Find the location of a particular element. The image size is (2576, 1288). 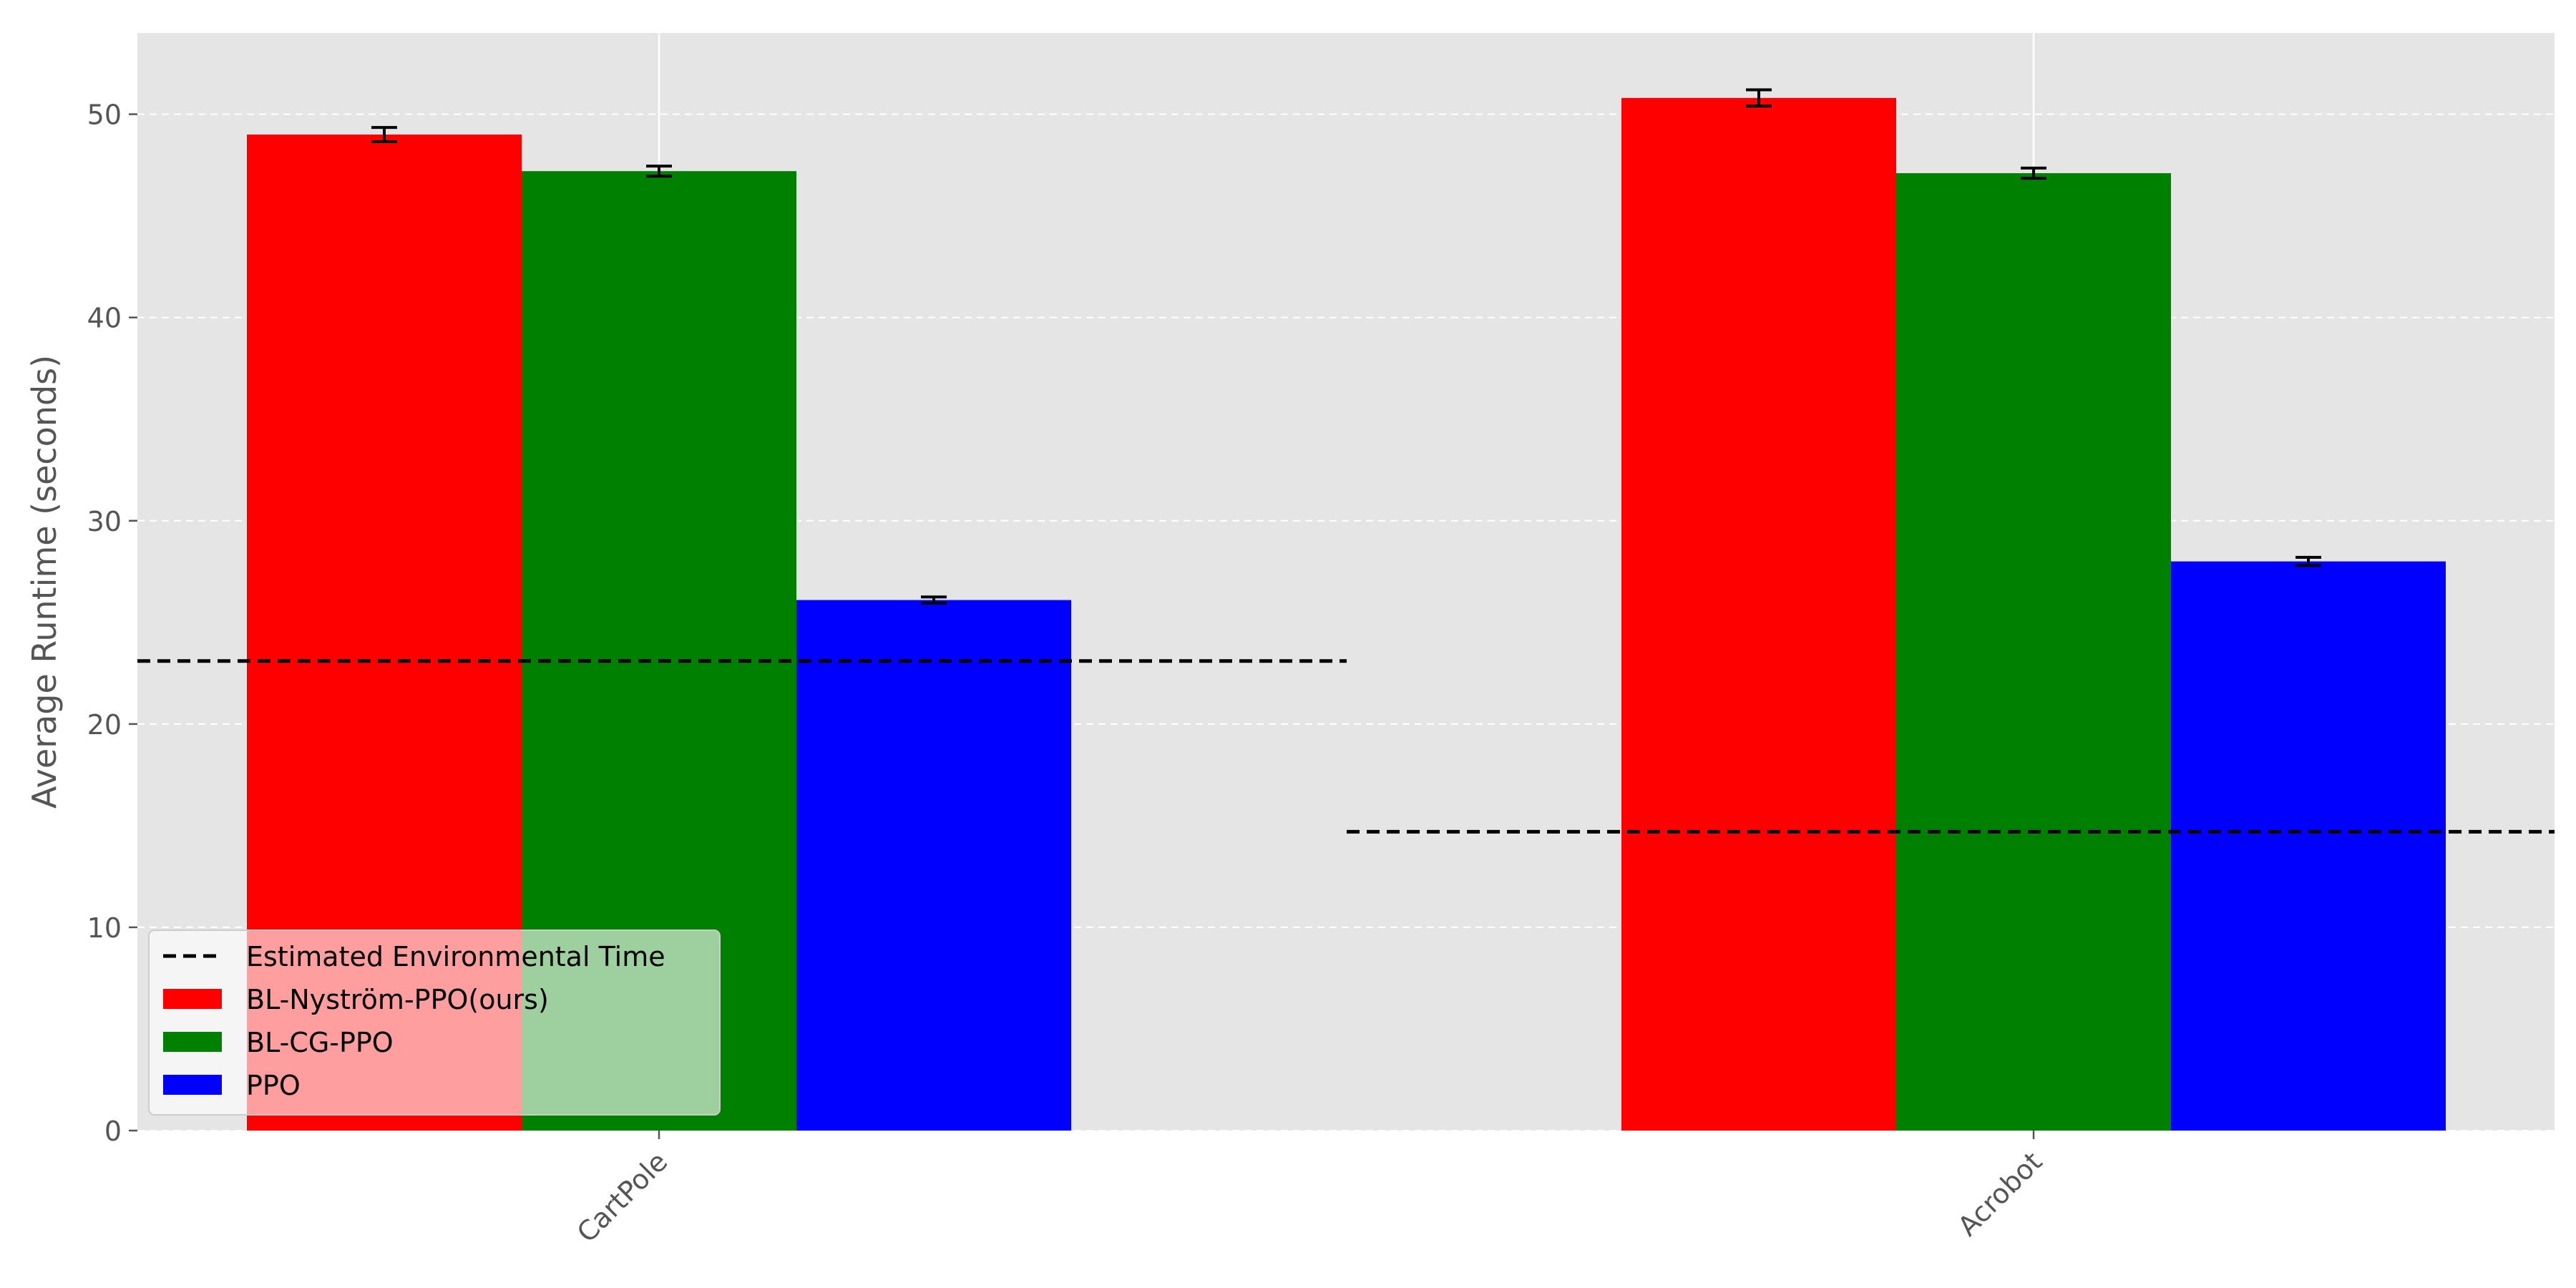

x-axis-ticks: CartPole Acrobot is located at coordinates (1310, 1190).